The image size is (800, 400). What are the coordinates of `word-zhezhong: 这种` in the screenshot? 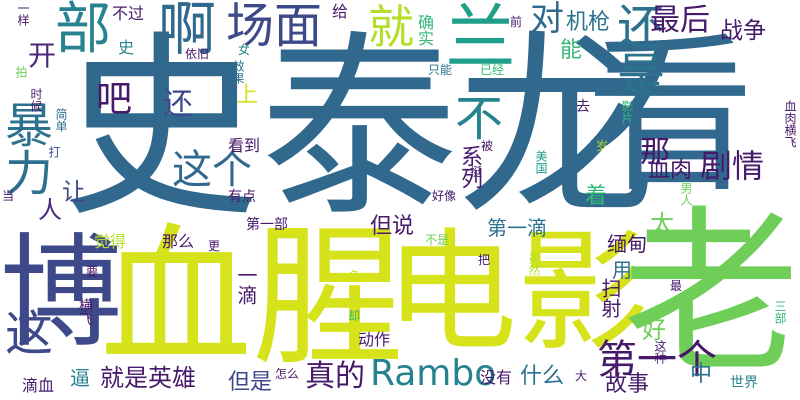 It's located at (660, 352).